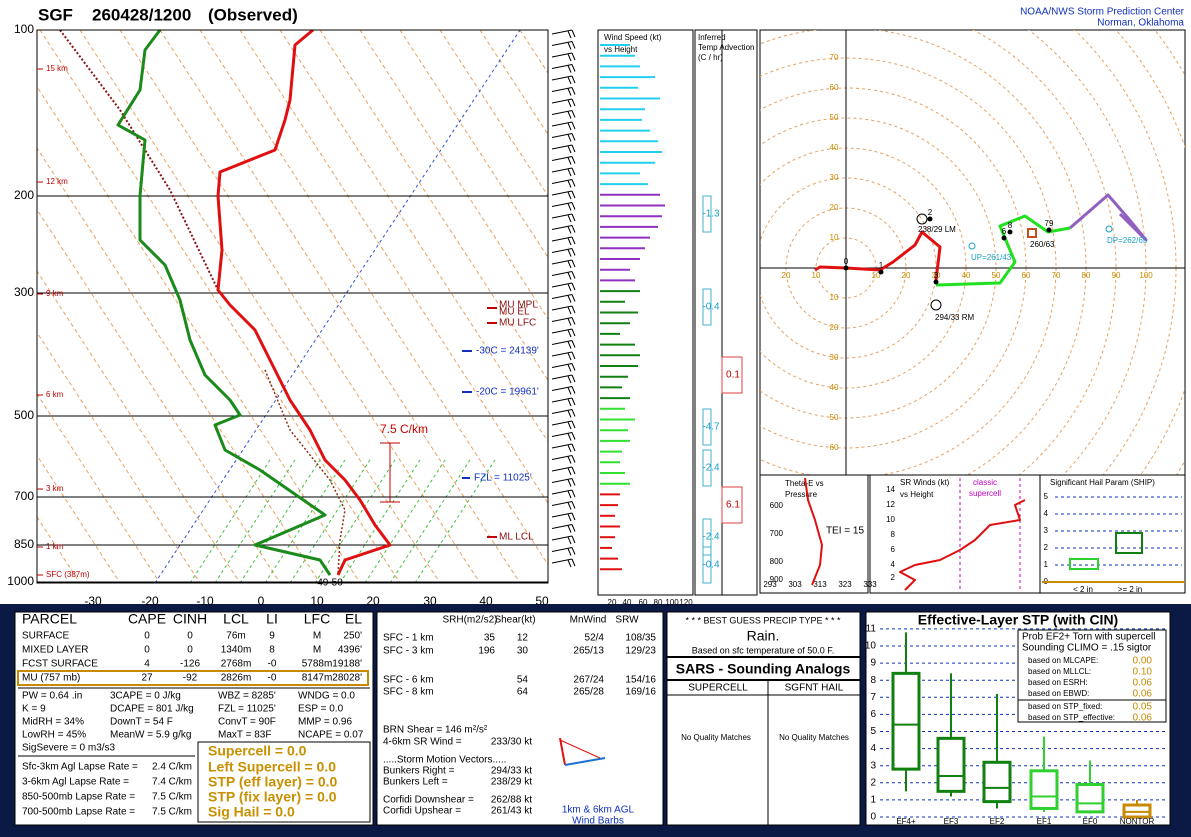  Describe the element at coordinates (763, 650) in the screenshot. I see `label: Based on sfc temperature of 50.0 F.` at that location.